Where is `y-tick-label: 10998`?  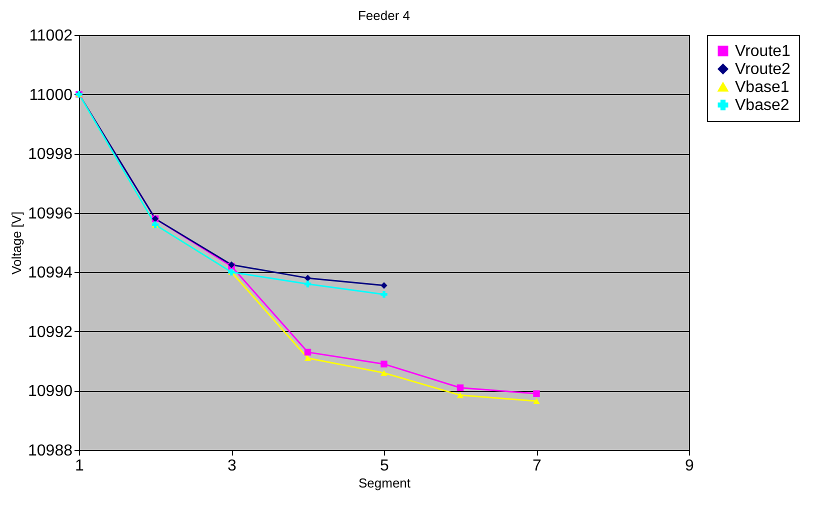 y-tick-label: 10998 is located at coordinates (50, 155).